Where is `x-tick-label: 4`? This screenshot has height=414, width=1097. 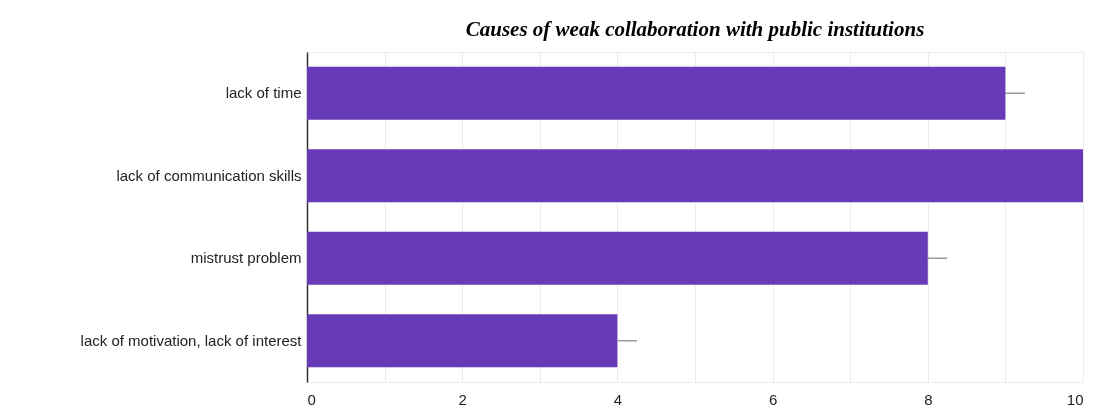
x-tick-label: 4 is located at coordinates (618, 399).